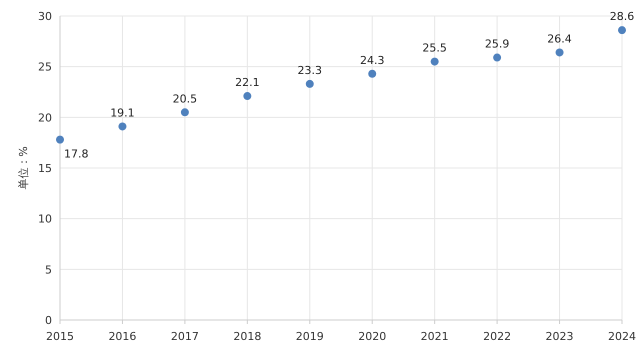 The width and height of the screenshot is (643, 350). Describe the element at coordinates (76, 154) in the screenshot. I see `data-label: 17.8` at that location.